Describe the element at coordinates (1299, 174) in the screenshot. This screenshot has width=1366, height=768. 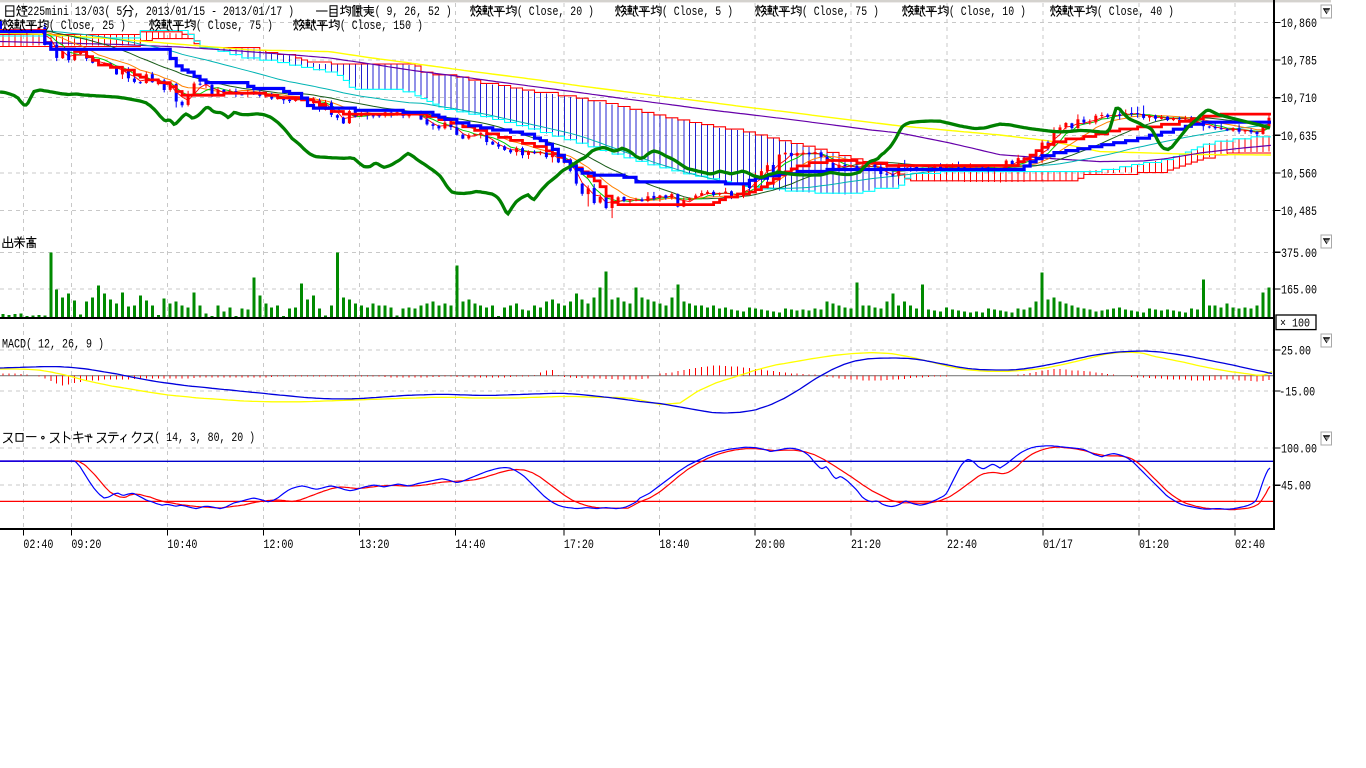
I see `svg-text: 10,560` at that location.